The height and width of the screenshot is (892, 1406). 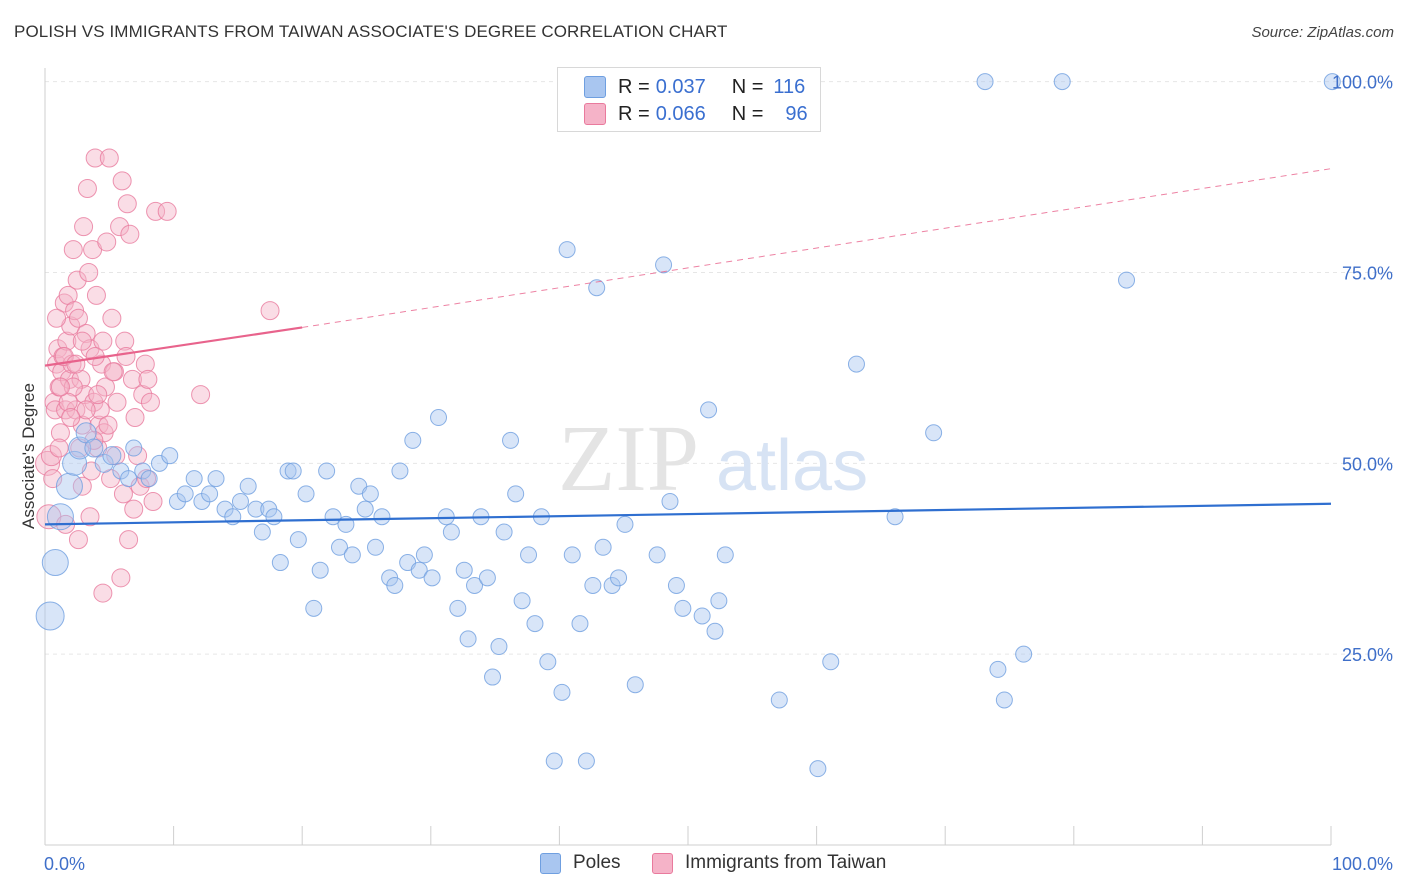 I want to click on stats-row-poles: R = 0.037 N = 116, so click(x=694, y=87).